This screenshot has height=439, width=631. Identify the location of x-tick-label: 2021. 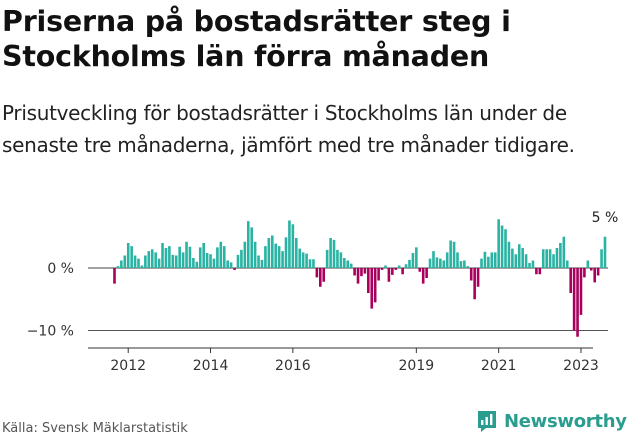
(499, 366).